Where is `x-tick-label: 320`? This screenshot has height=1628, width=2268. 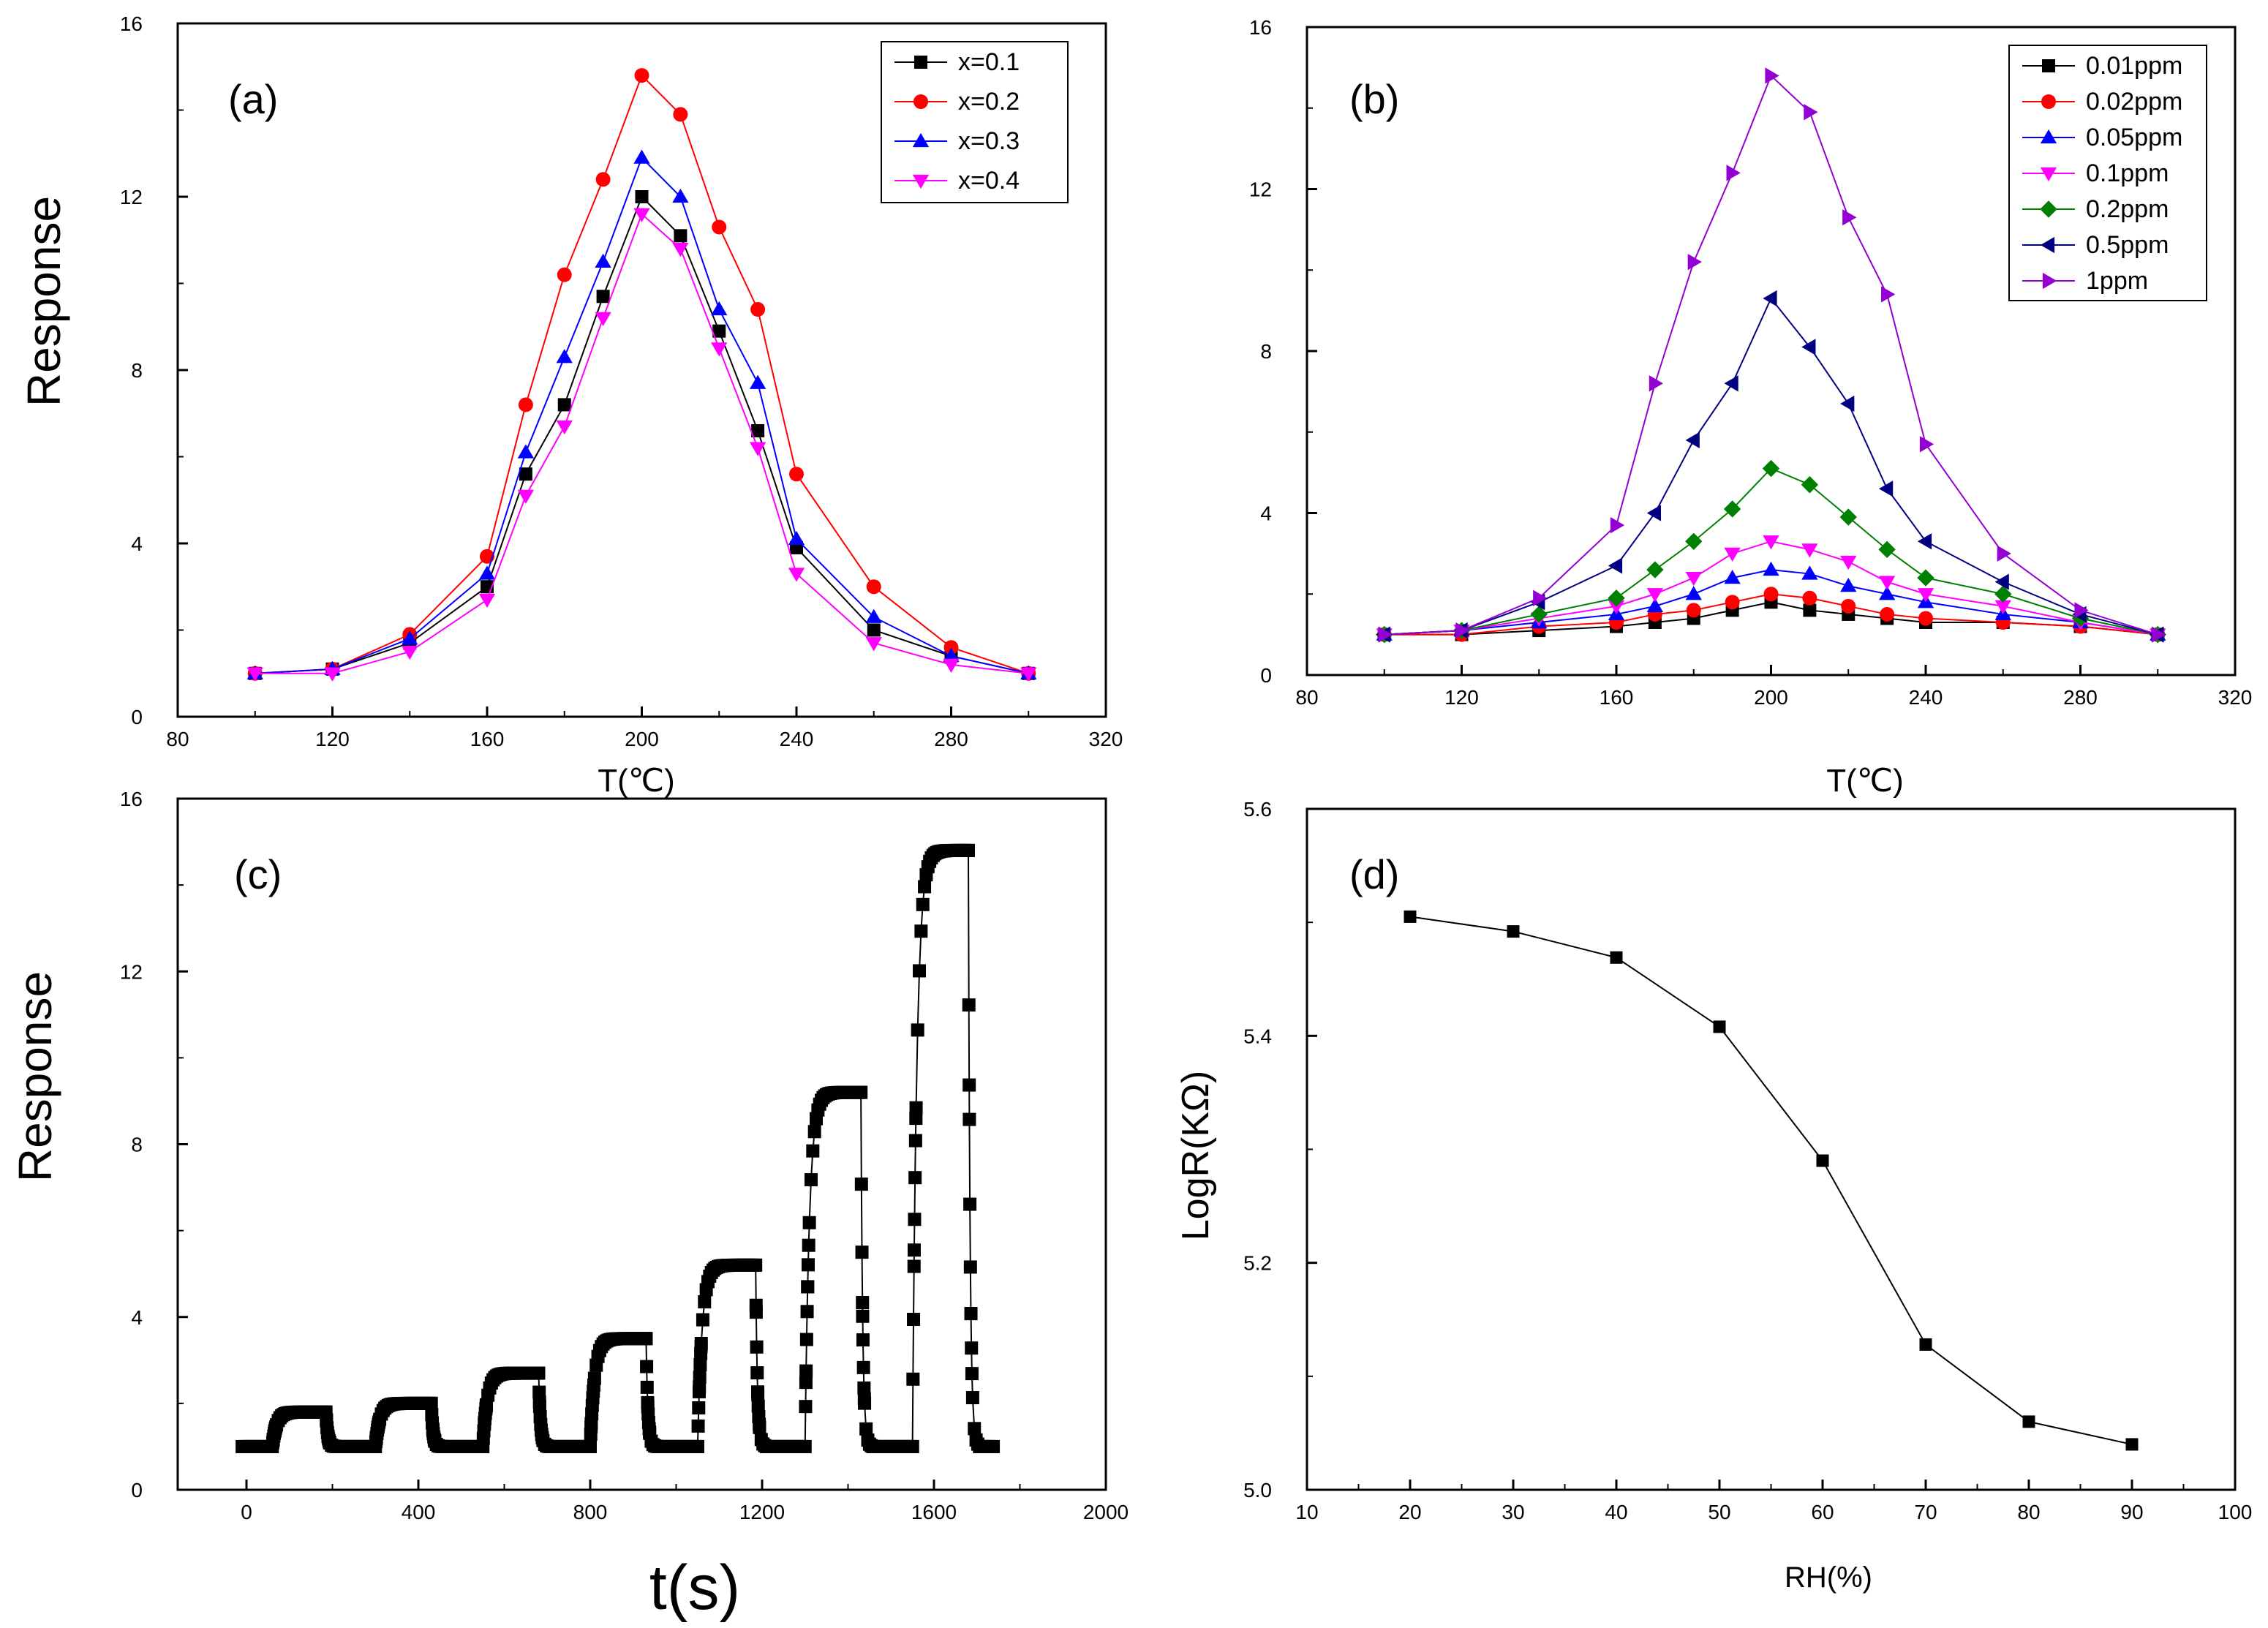 x-tick-label: 320 is located at coordinates (2235, 697).